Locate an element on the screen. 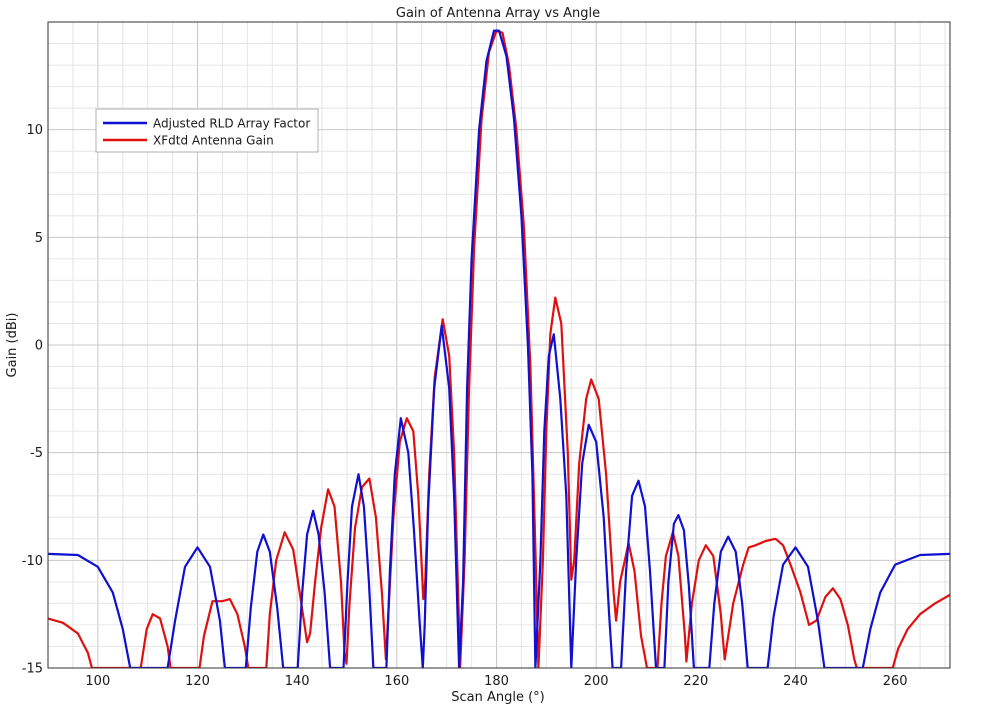 The image size is (1000, 707). y-axis-label: Gain (dBi) is located at coordinates (12, 345).